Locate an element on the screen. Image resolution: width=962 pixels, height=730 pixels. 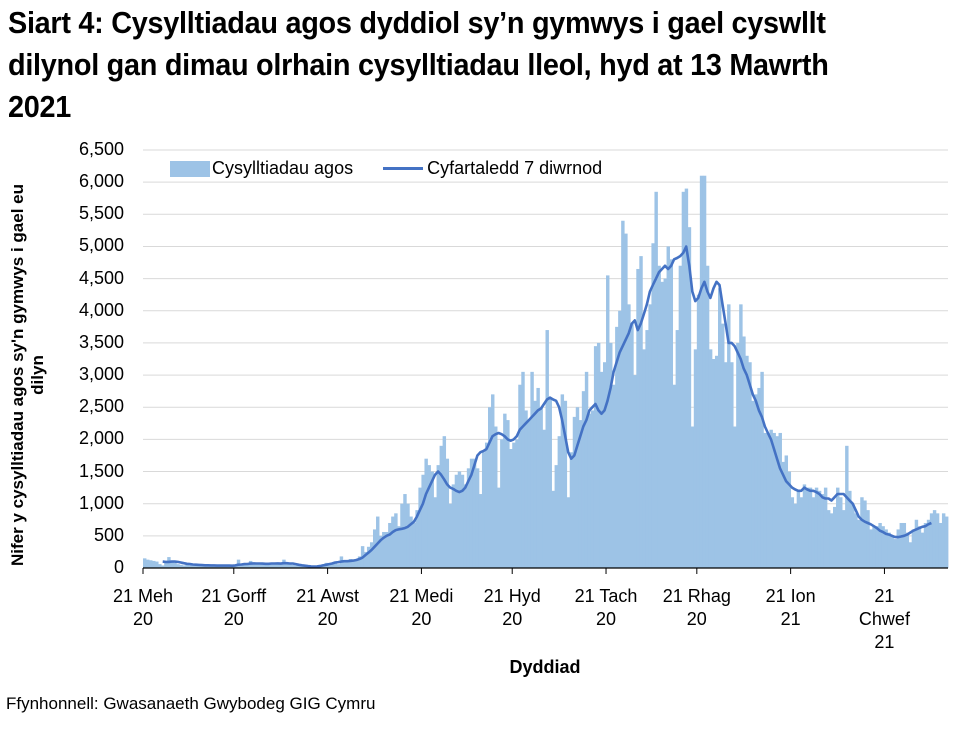
y-tick-label: 4,500 is located at coordinates (101, 277).